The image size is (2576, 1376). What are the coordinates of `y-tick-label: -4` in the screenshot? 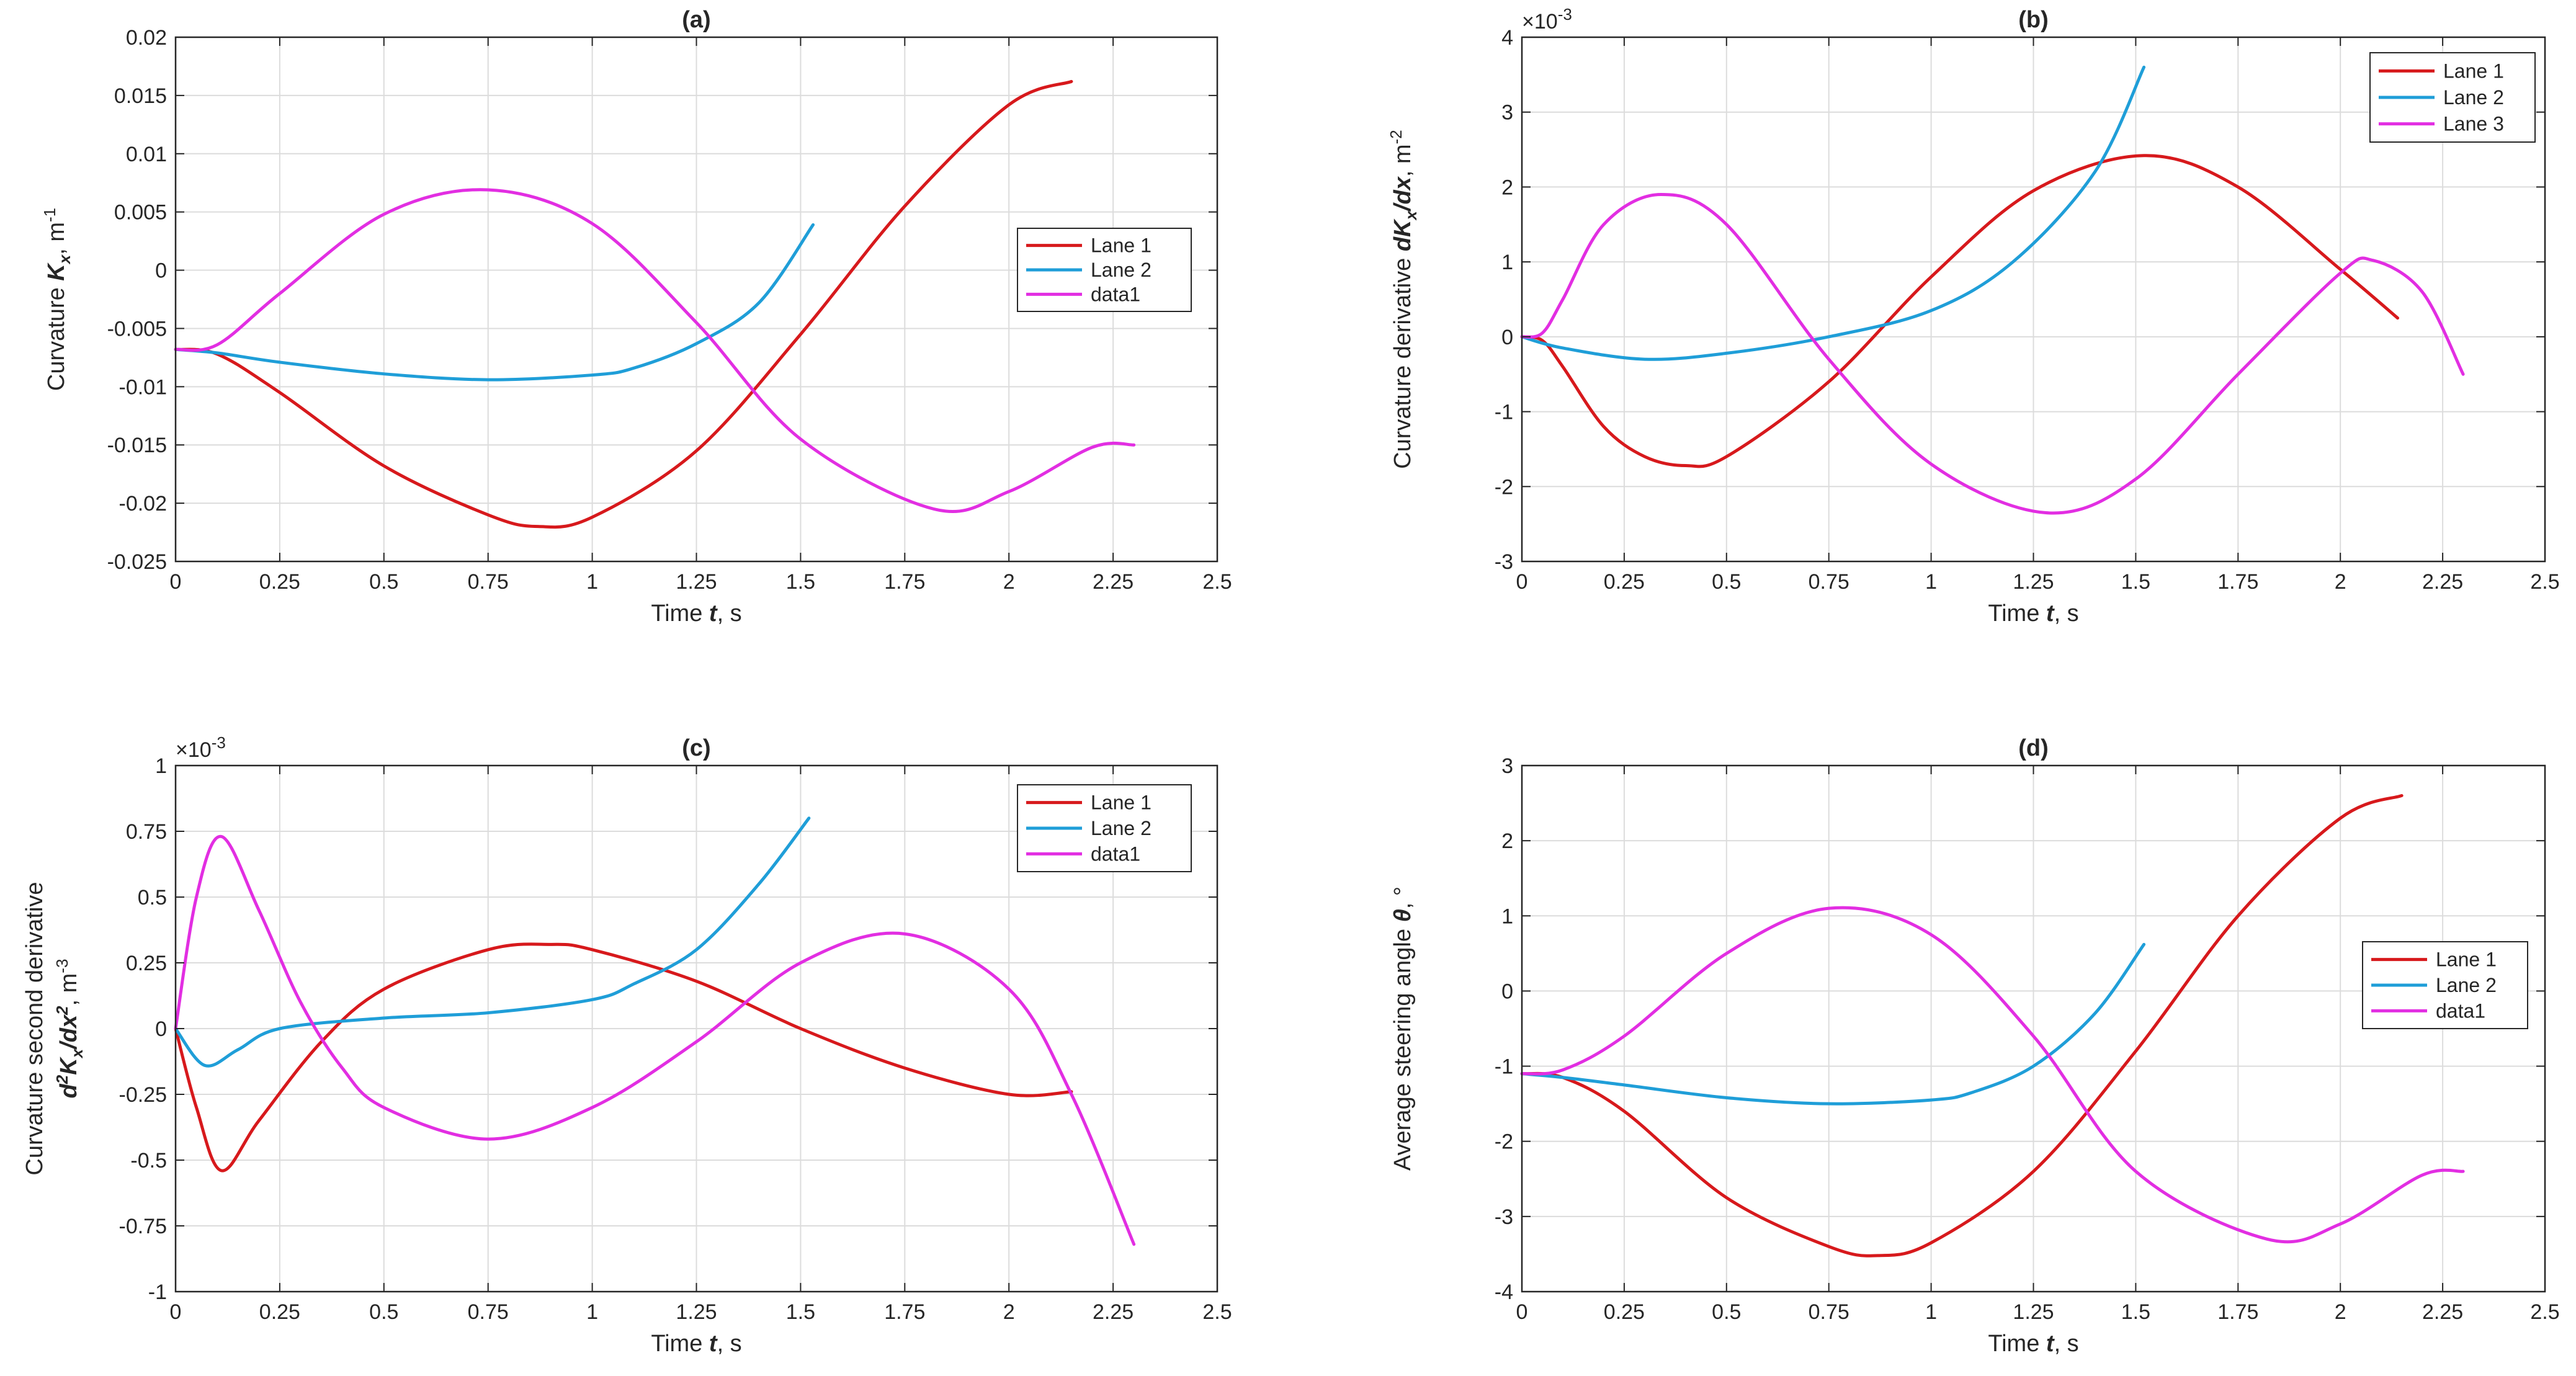 It's located at (1504, 1292).